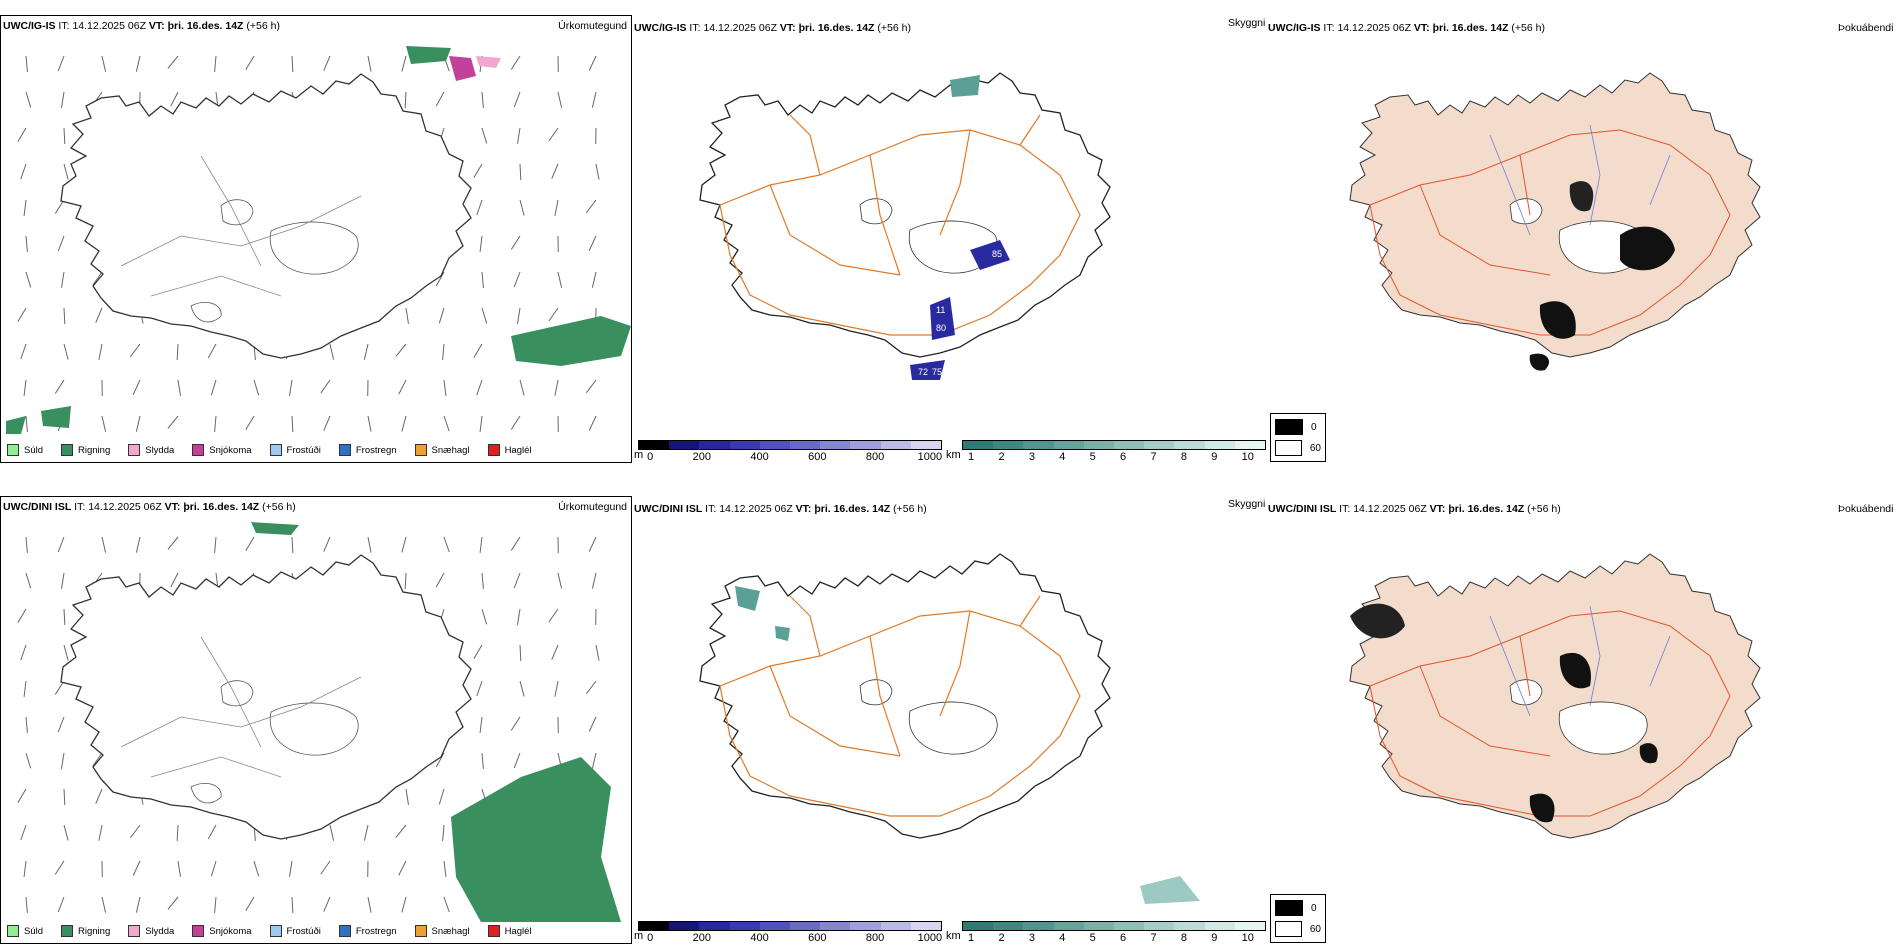  Describe the element at coordinates (1153, 938) in the screenshot. I see `colorbar-tick-label: 7` at that location.